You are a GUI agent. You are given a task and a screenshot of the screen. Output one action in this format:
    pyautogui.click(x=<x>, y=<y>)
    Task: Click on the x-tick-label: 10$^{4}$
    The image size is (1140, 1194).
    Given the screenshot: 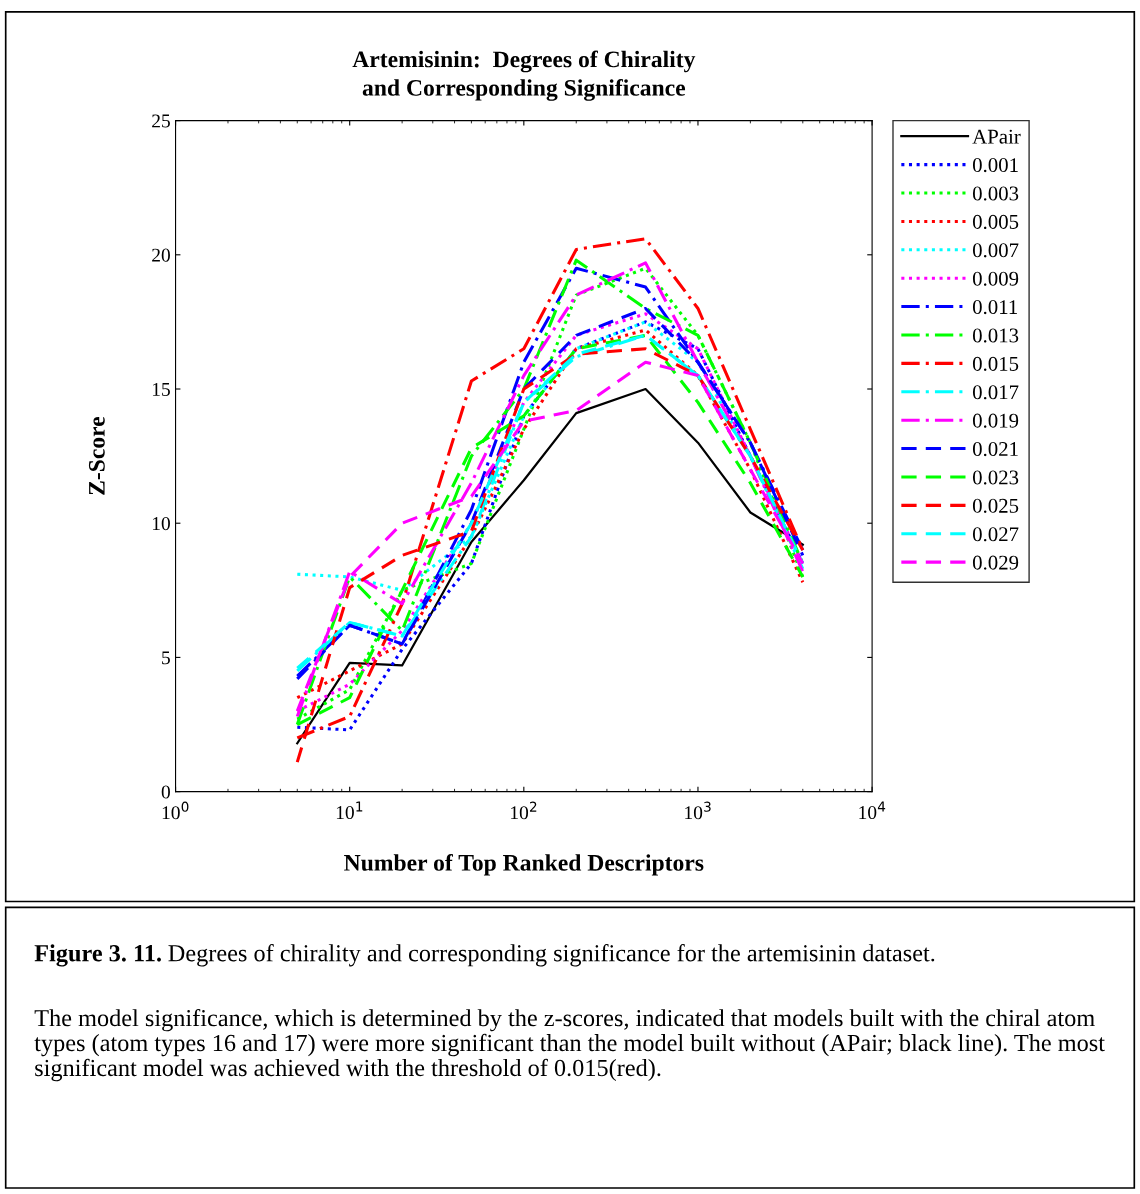 What is the action you would take?
    pyautogui.click(x=872, y=810)
    